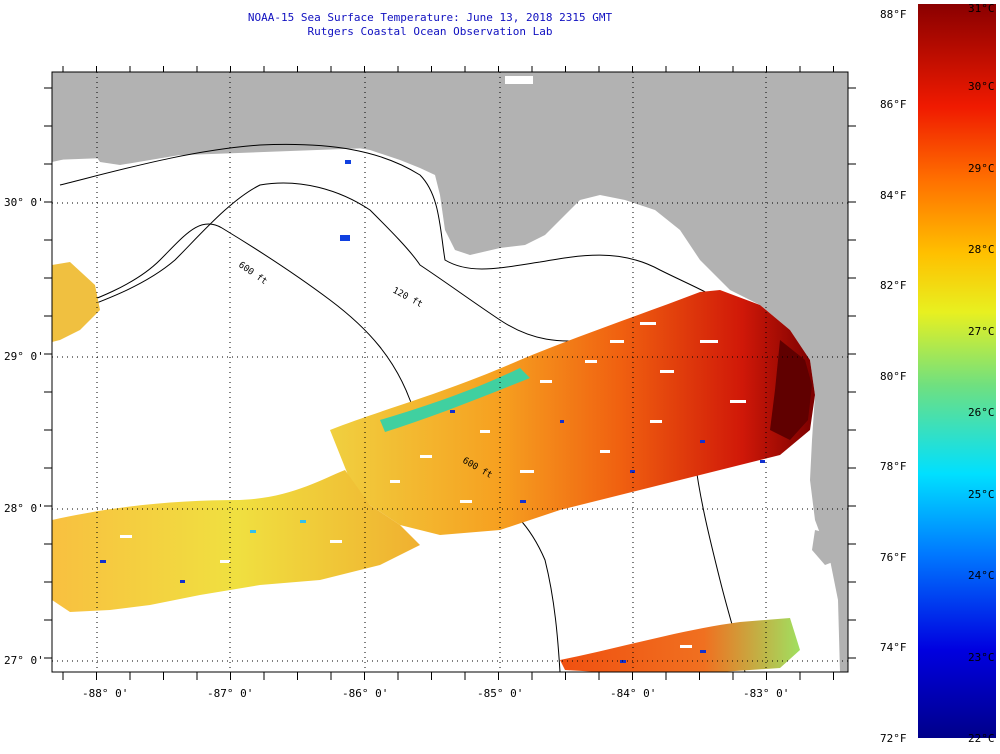 This screenshot has width=1000, height=754. I want to click on cb-c-25: 25°C, so click(981, 494).